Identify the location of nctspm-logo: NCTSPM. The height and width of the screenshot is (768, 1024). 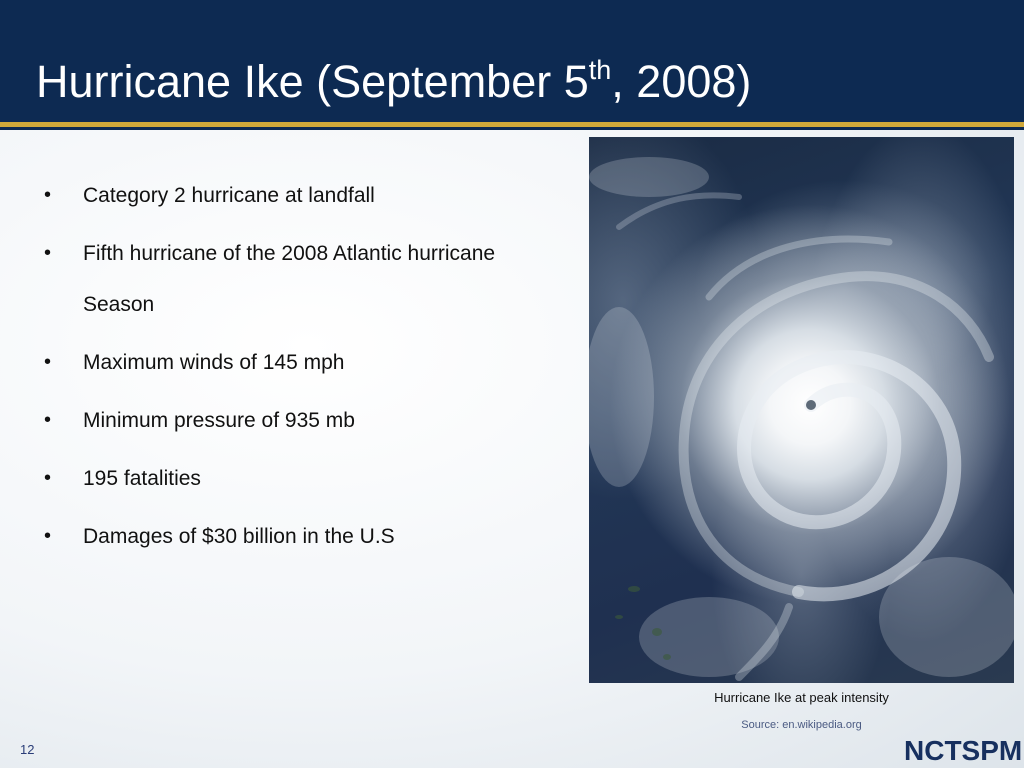
(963, 750).